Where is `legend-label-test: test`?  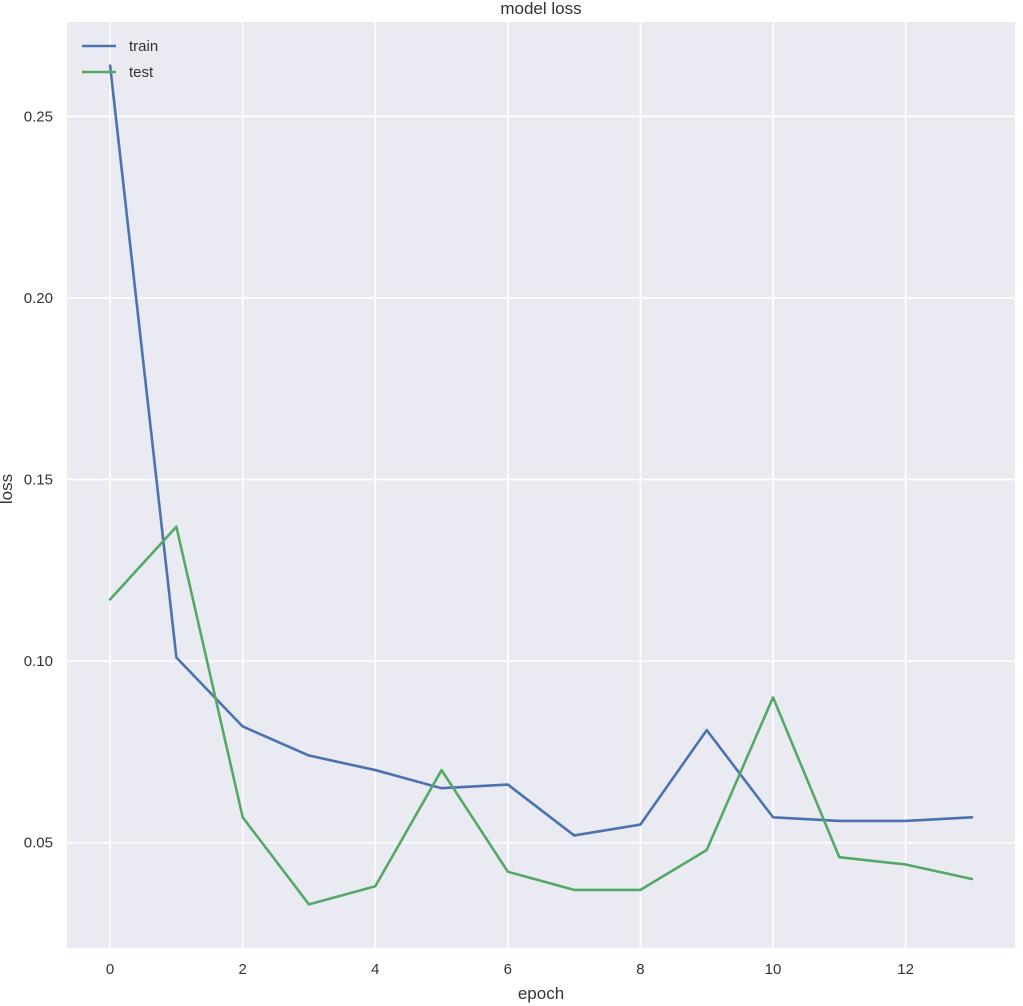 legend-label-test: test is located at coordinates (141, 72).